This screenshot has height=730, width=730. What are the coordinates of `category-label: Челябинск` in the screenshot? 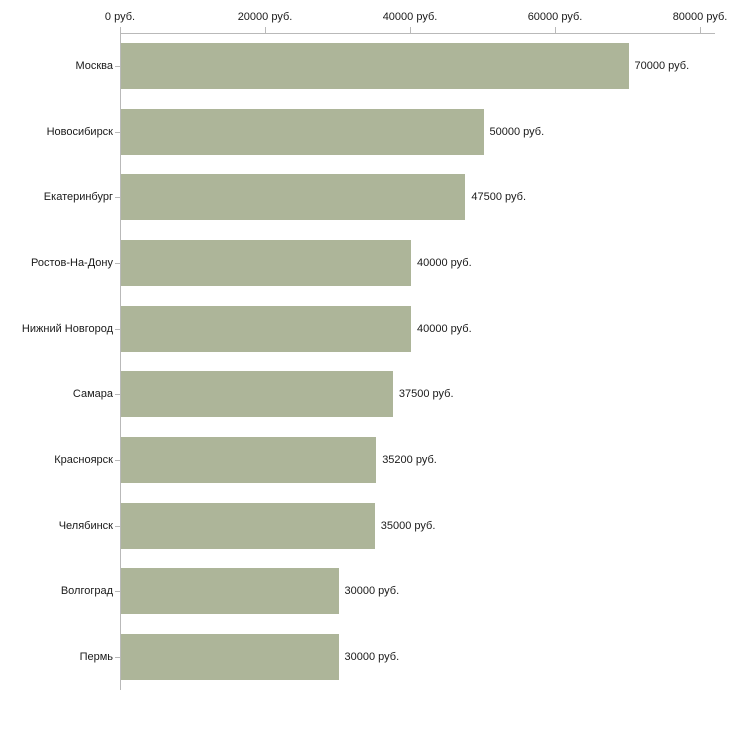 It's located at (85, 525).